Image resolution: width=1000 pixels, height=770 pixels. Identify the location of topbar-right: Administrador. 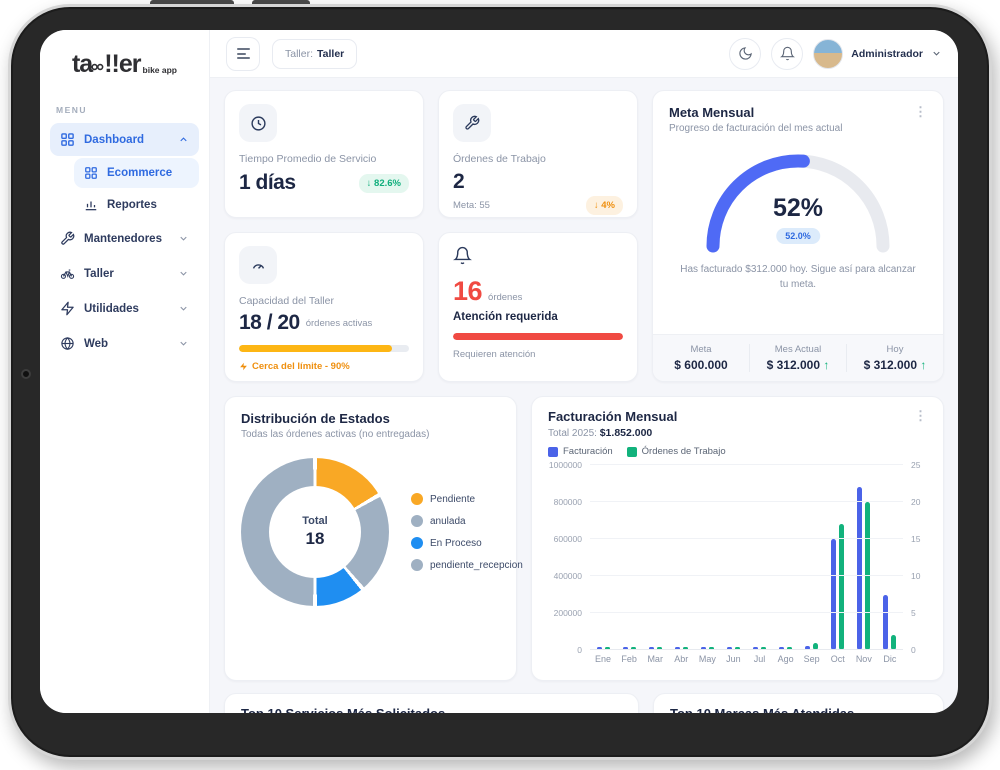
(835, 53).